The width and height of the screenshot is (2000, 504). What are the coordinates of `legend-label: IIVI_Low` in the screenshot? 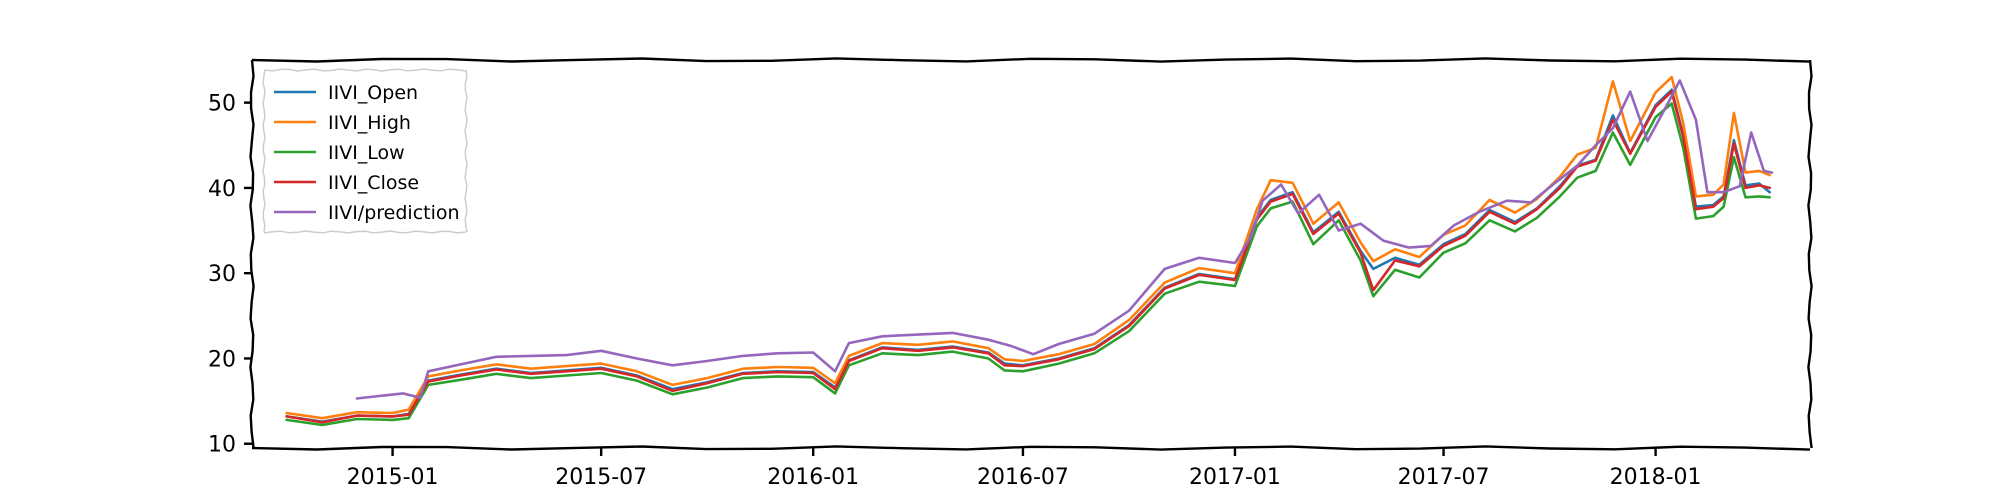 It's located at (366, 153).